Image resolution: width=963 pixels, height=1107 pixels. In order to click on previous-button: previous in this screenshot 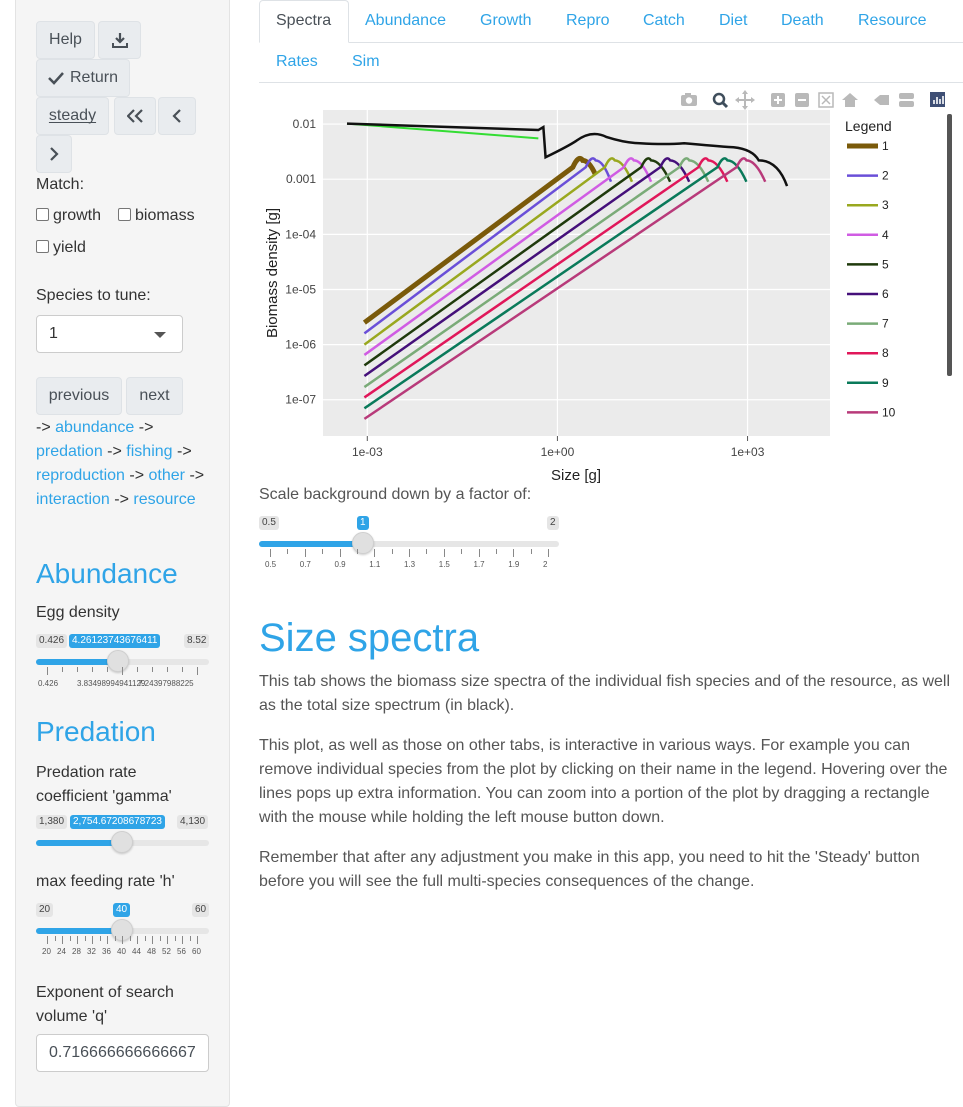, I will do `click(79, 396)`.